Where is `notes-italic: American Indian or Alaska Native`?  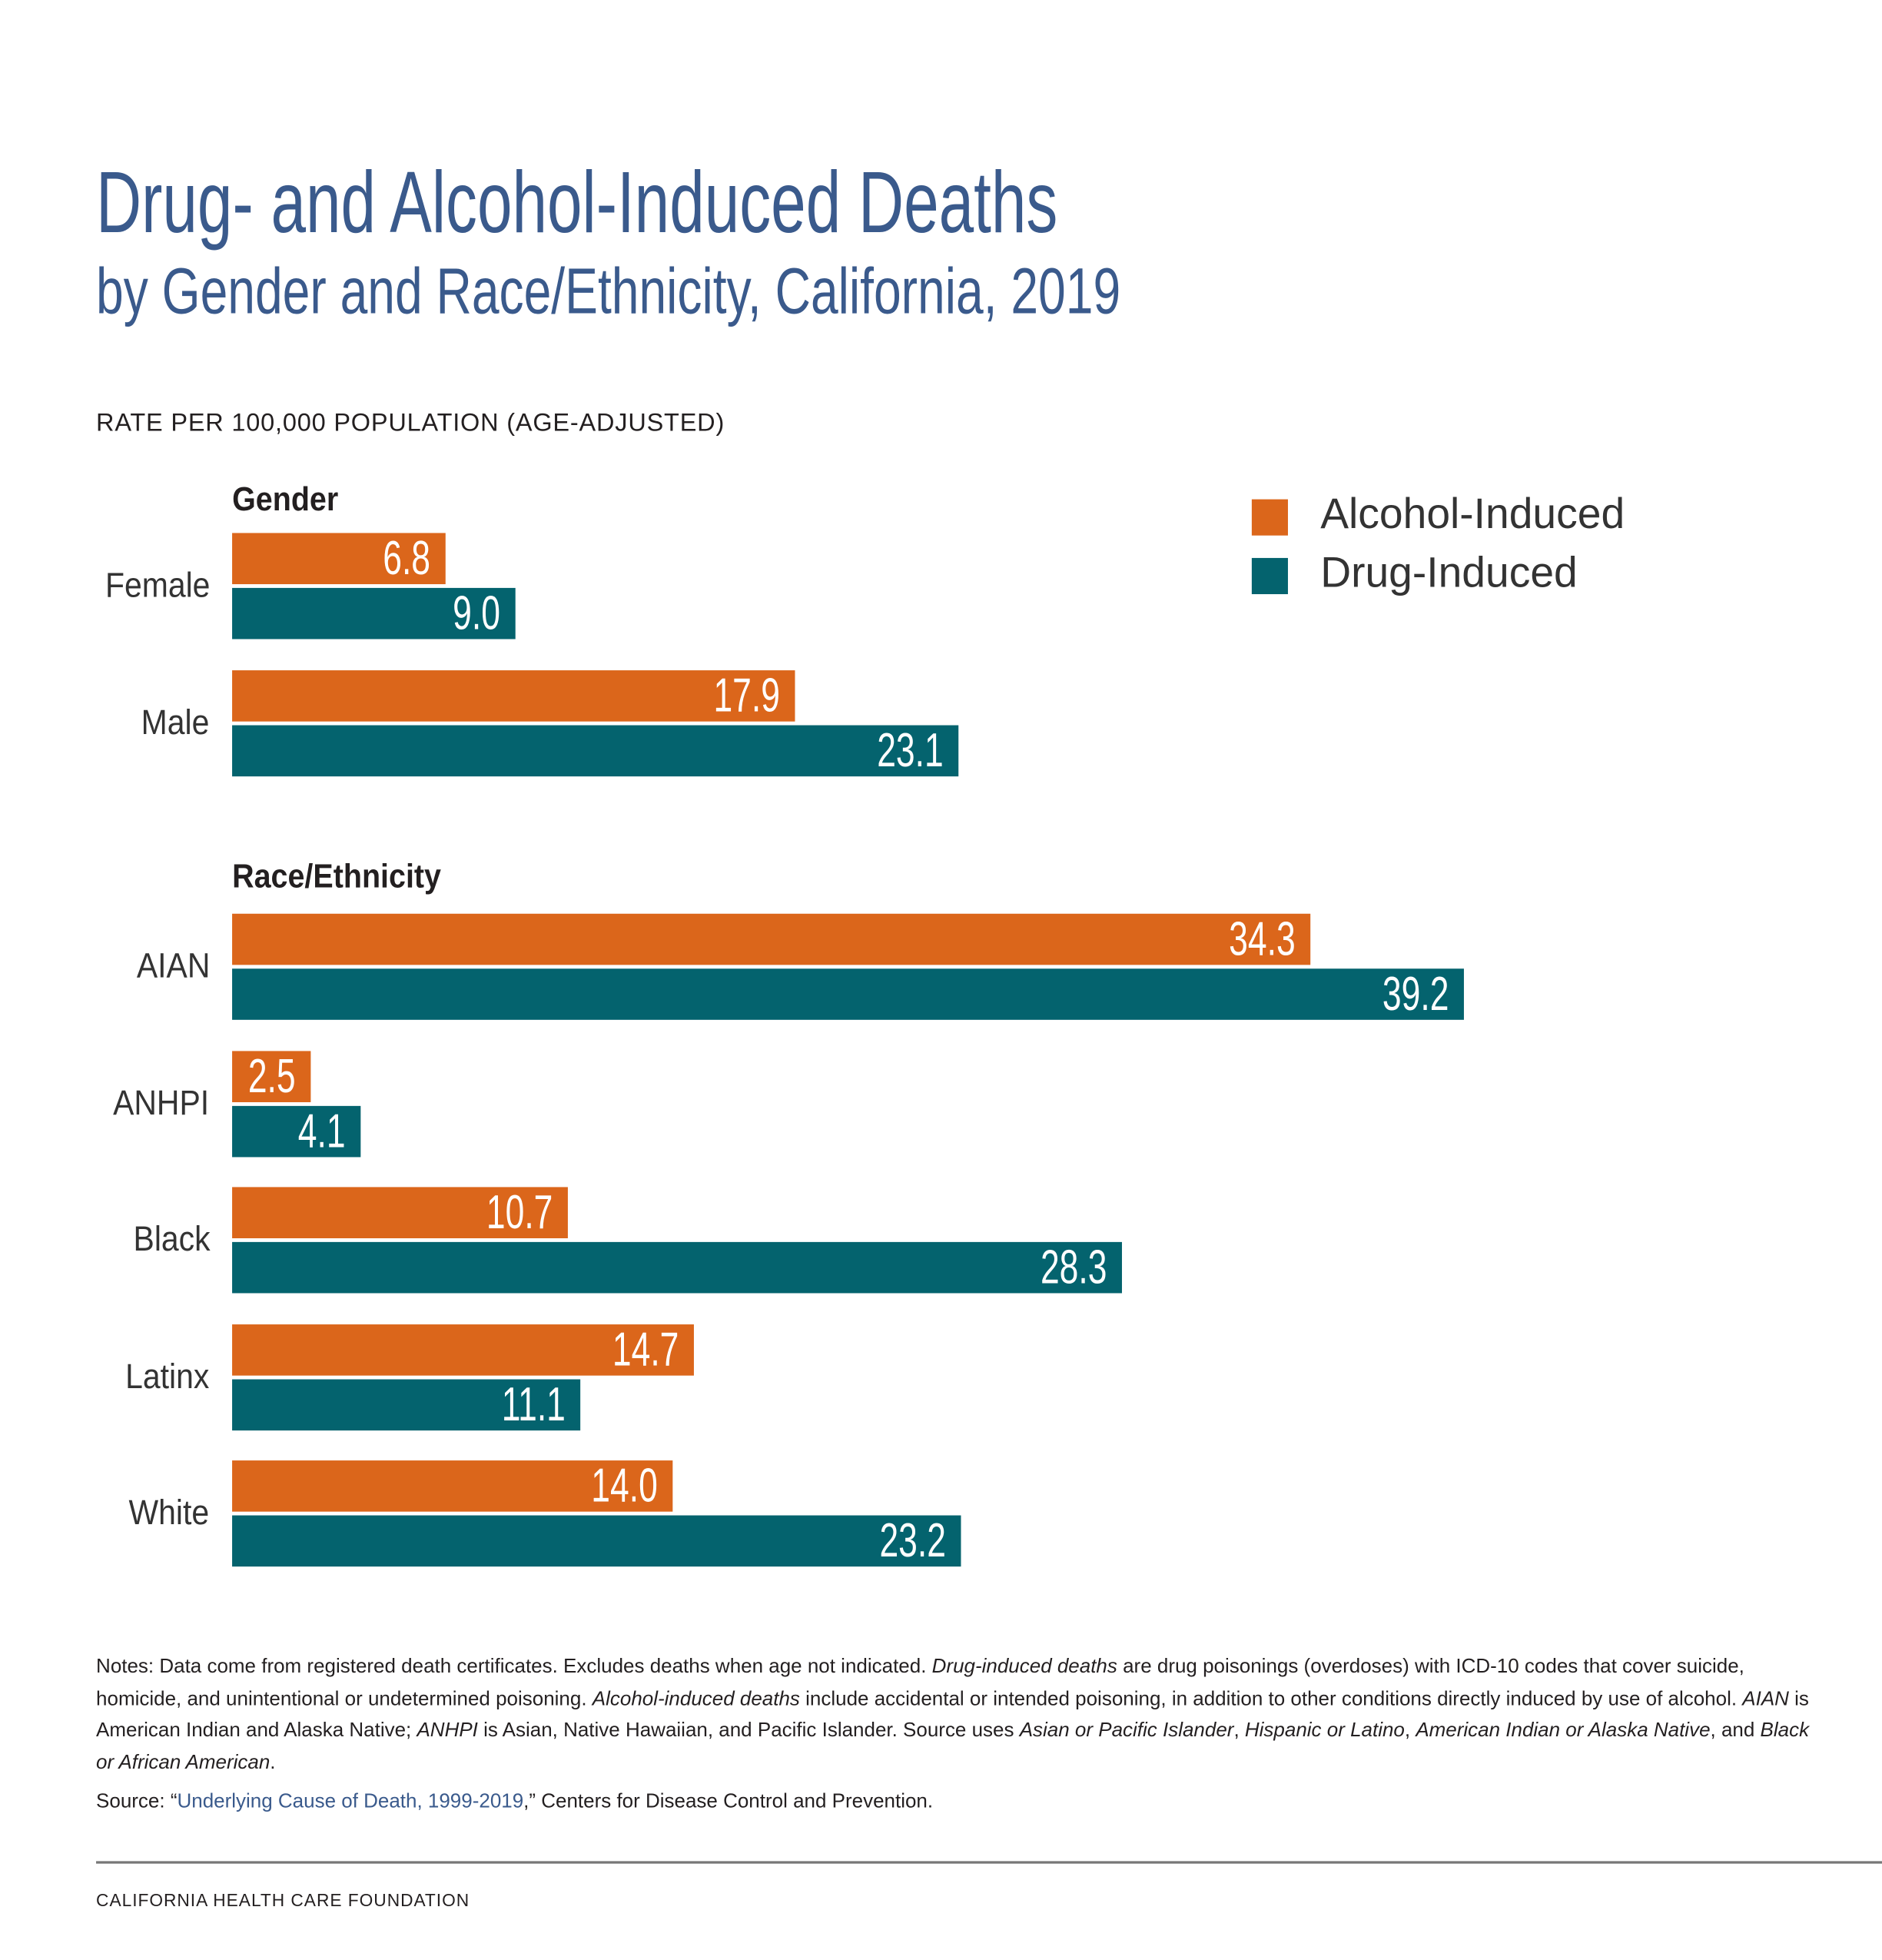
notes-italic: American Indian or Alaska Native is located at coordinates (1563, 1730).